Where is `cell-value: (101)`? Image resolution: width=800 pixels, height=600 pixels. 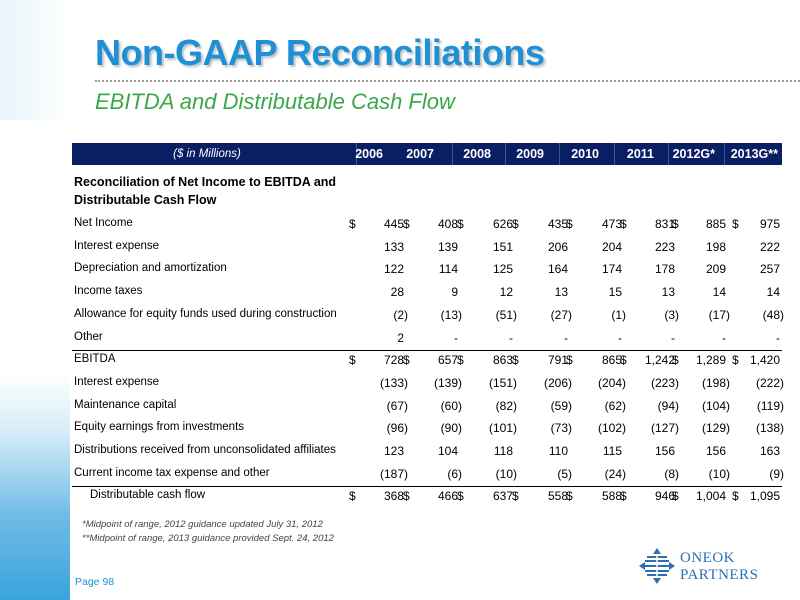 cell-value: (101) is located at coordinates (502, 428).